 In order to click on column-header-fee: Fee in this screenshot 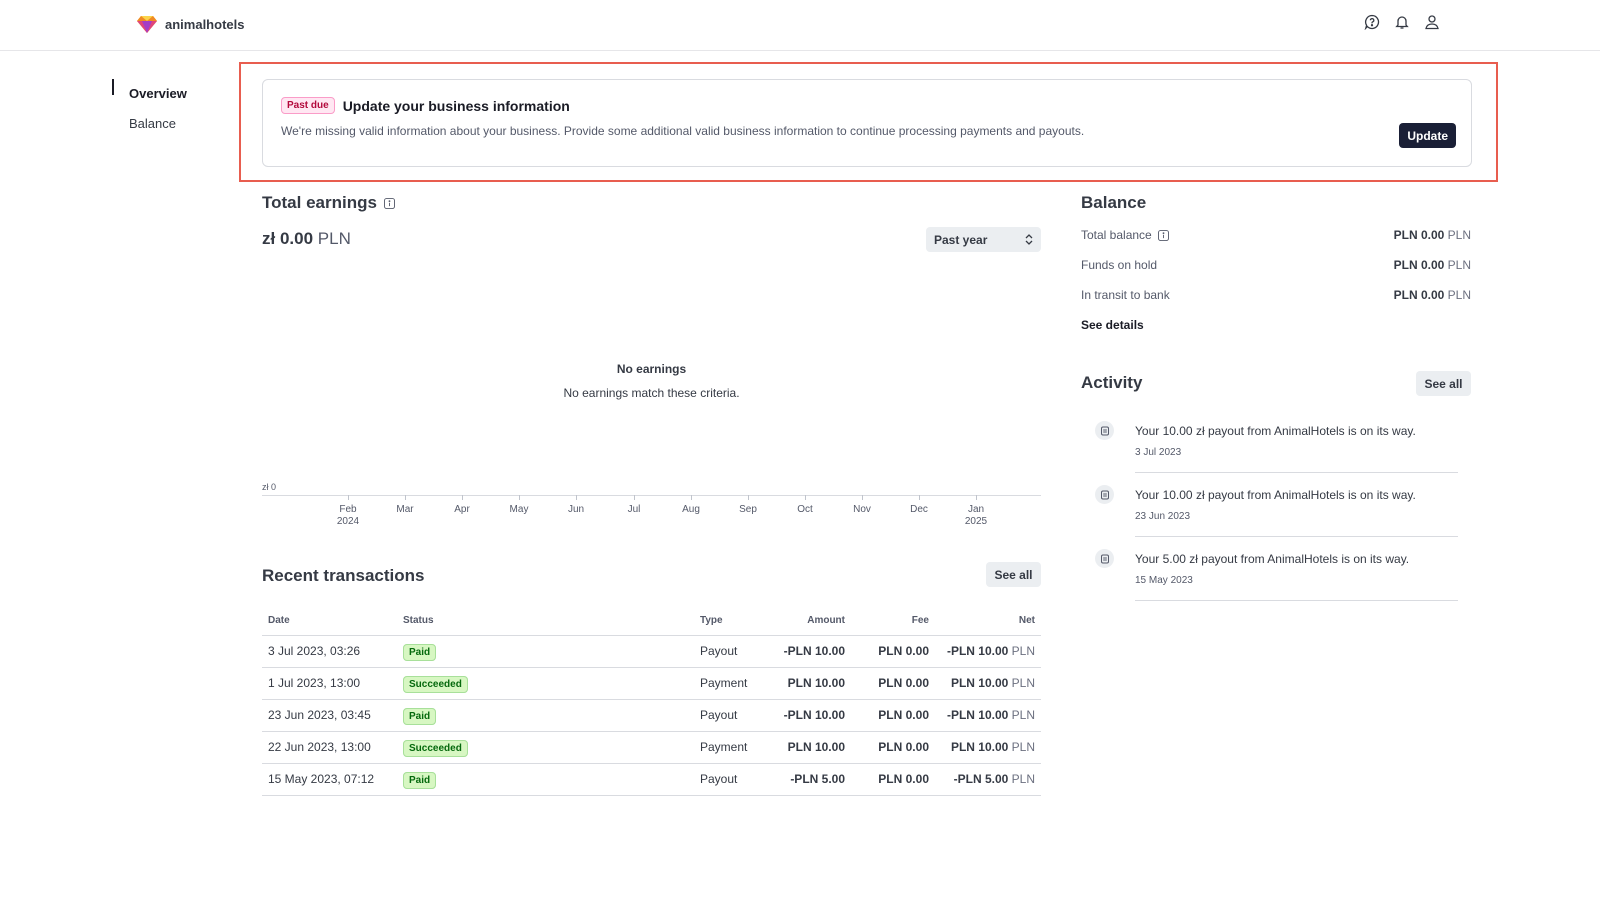, I will do `click(893, 621)`.